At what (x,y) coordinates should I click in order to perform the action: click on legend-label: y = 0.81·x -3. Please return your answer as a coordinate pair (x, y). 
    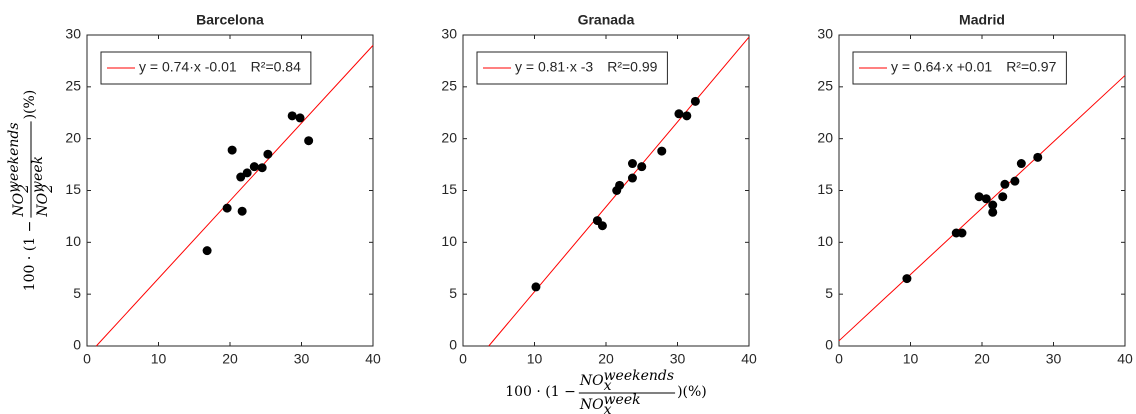
    Looking at the image, I should click on (554, 67).